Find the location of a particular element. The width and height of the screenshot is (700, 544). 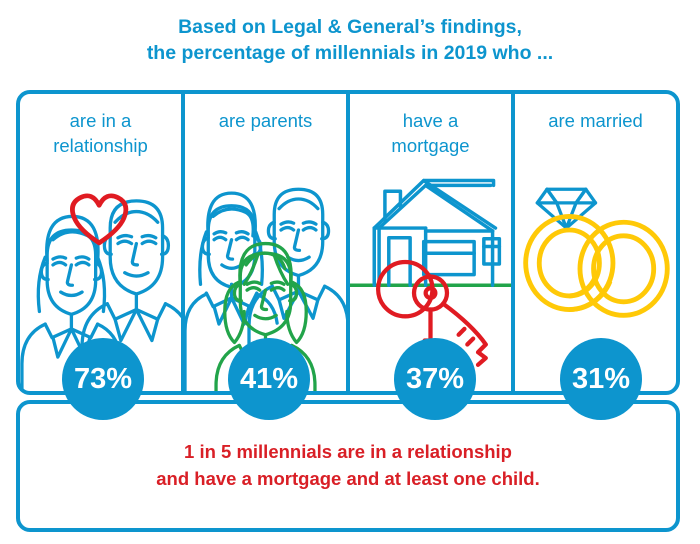

panel-parents: are parents is located at coordinates (263, 242).